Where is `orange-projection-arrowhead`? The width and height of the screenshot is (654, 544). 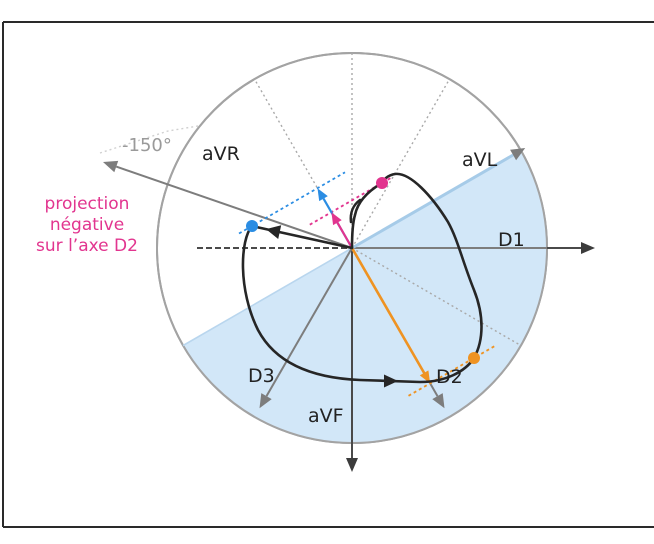 orange-projection-arrowhead is located at coordinates (425, 377).